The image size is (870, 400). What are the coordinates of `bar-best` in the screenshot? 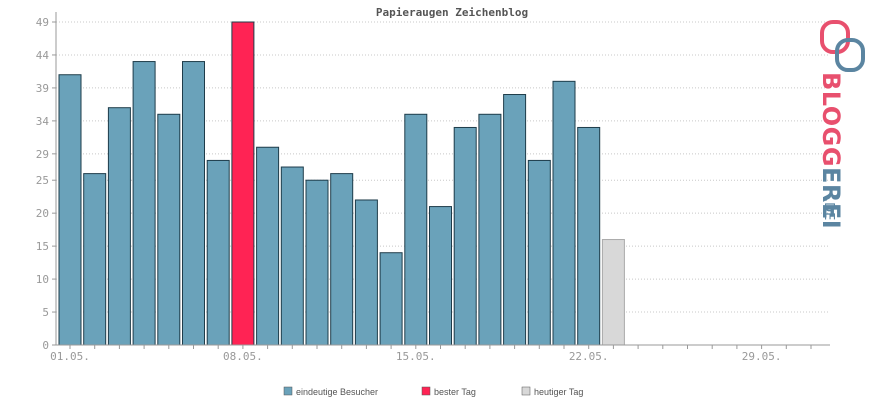 It's located at (243, 183).